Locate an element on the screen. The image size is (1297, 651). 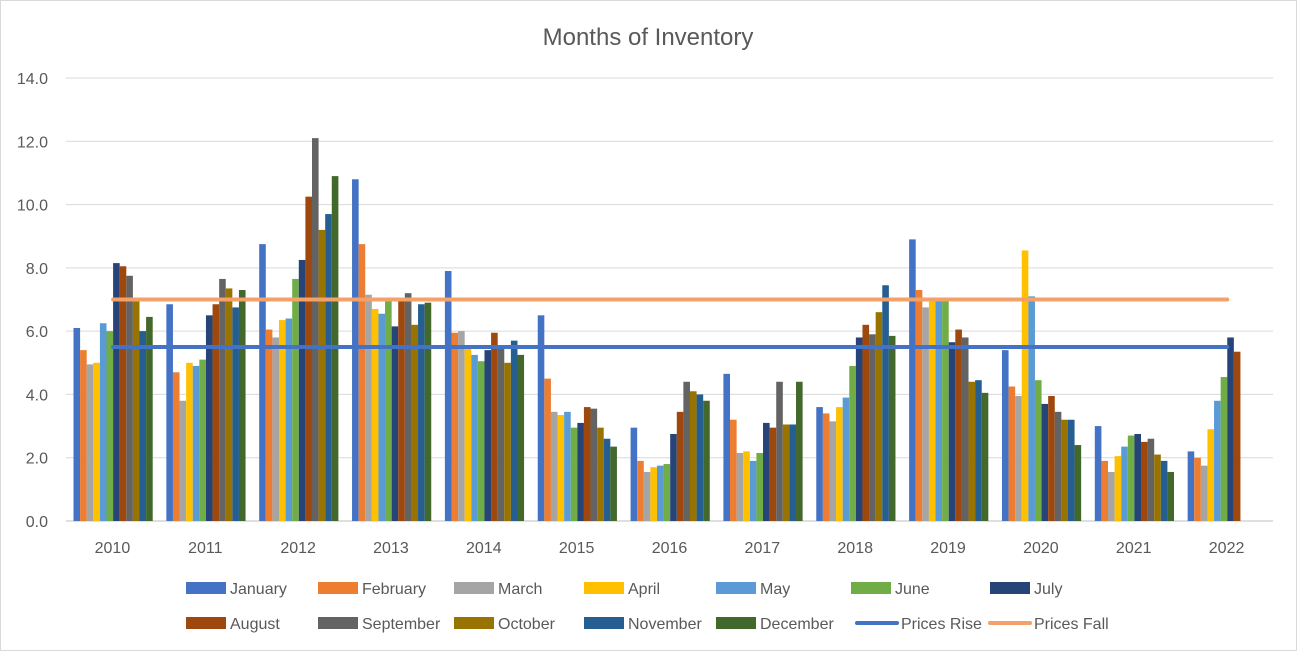
bar-december-2014 is located at coordinates (521, 438).